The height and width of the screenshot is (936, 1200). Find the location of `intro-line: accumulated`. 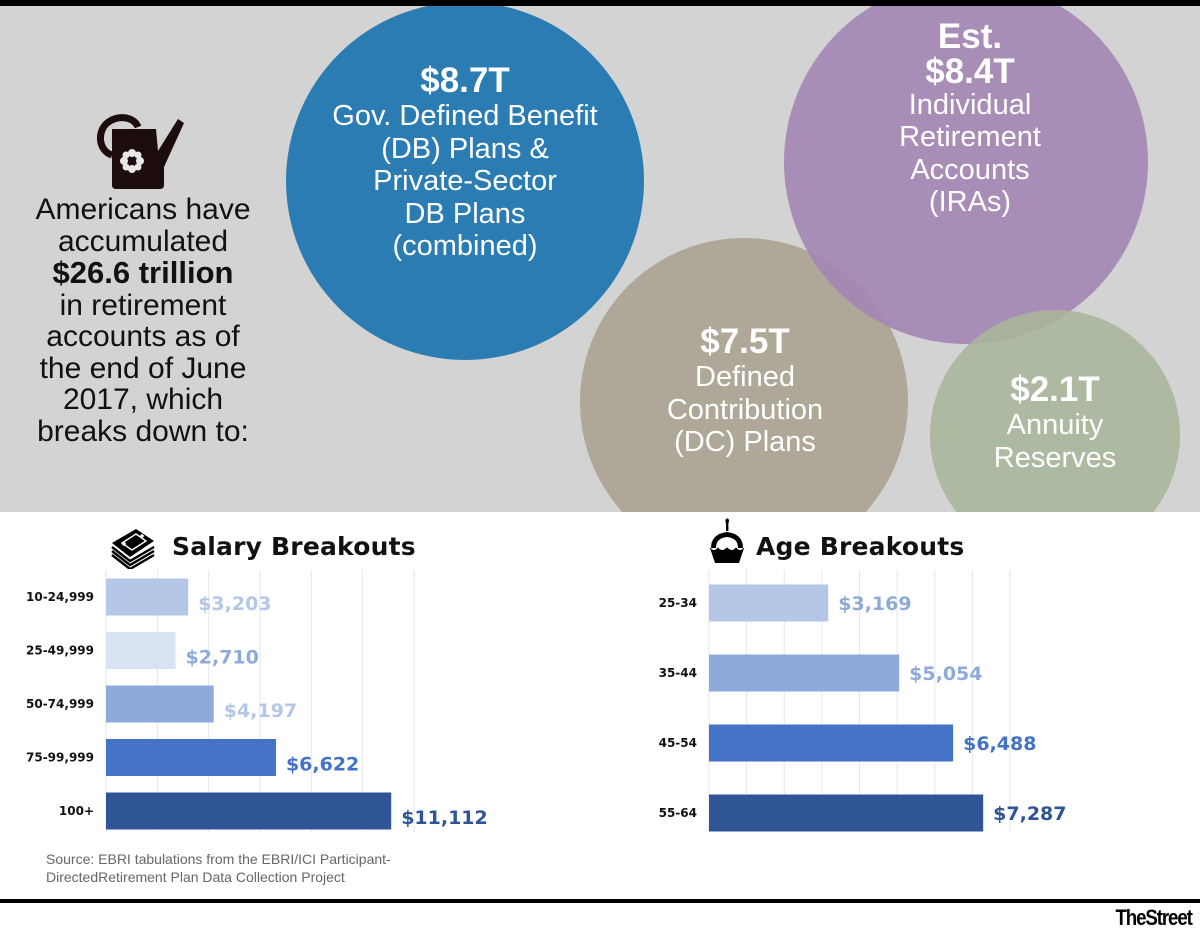

intro-line: accumulated is located at coordinates (143, 241).